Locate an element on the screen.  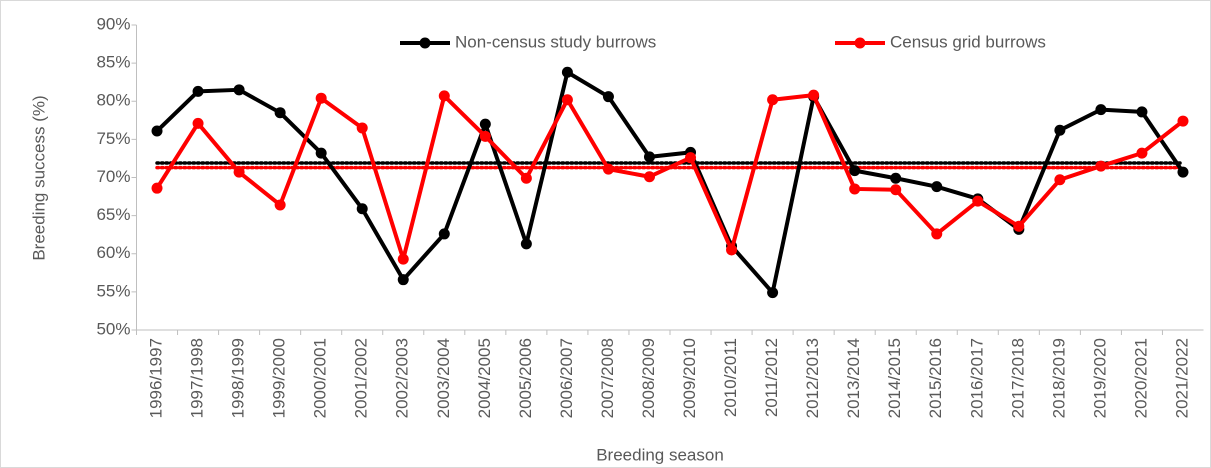
x-tick-label: 2000/2001 is located at coordinates (320, 378).